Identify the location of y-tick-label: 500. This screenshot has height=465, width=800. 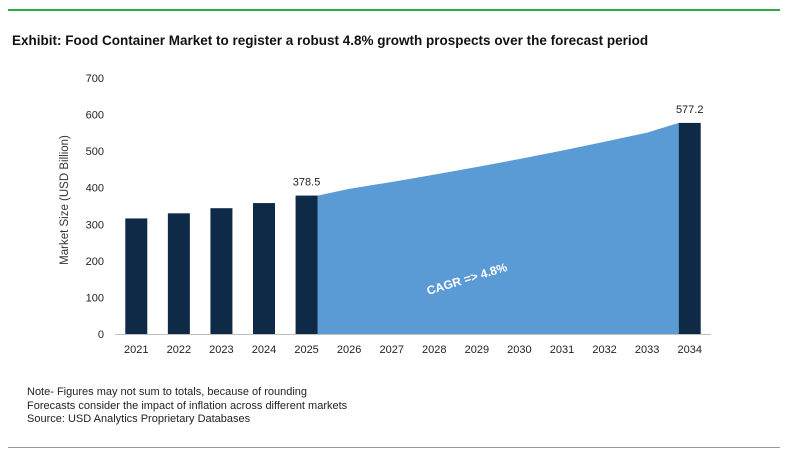
(95, 152).